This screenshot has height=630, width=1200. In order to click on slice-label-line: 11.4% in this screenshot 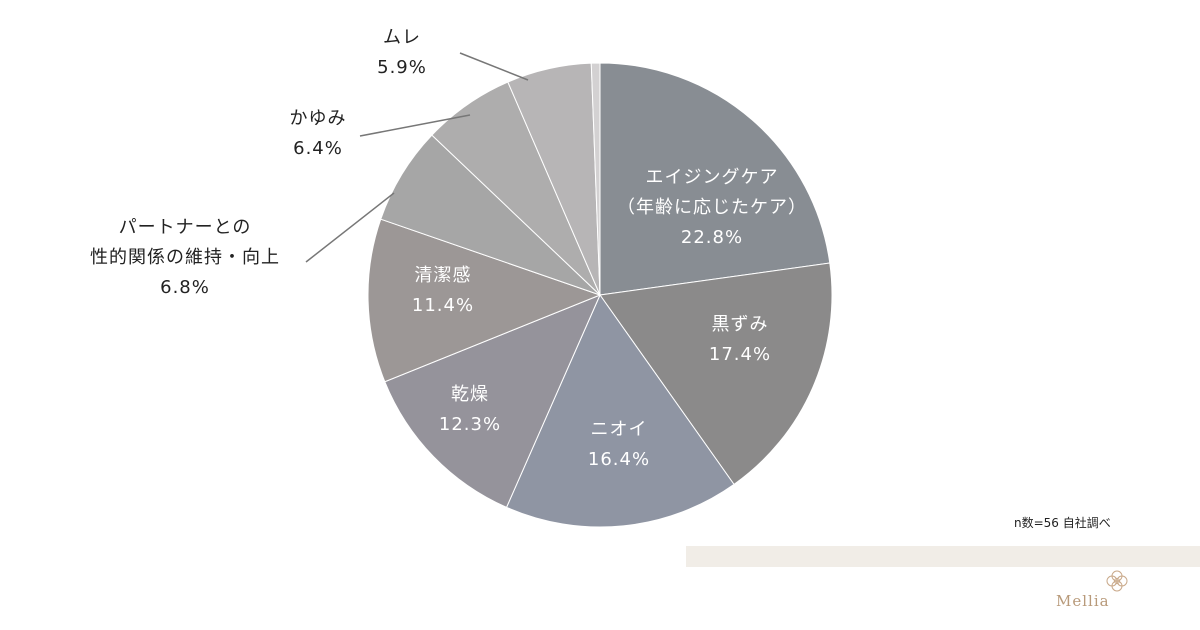, I will do `click(443, 305)`.